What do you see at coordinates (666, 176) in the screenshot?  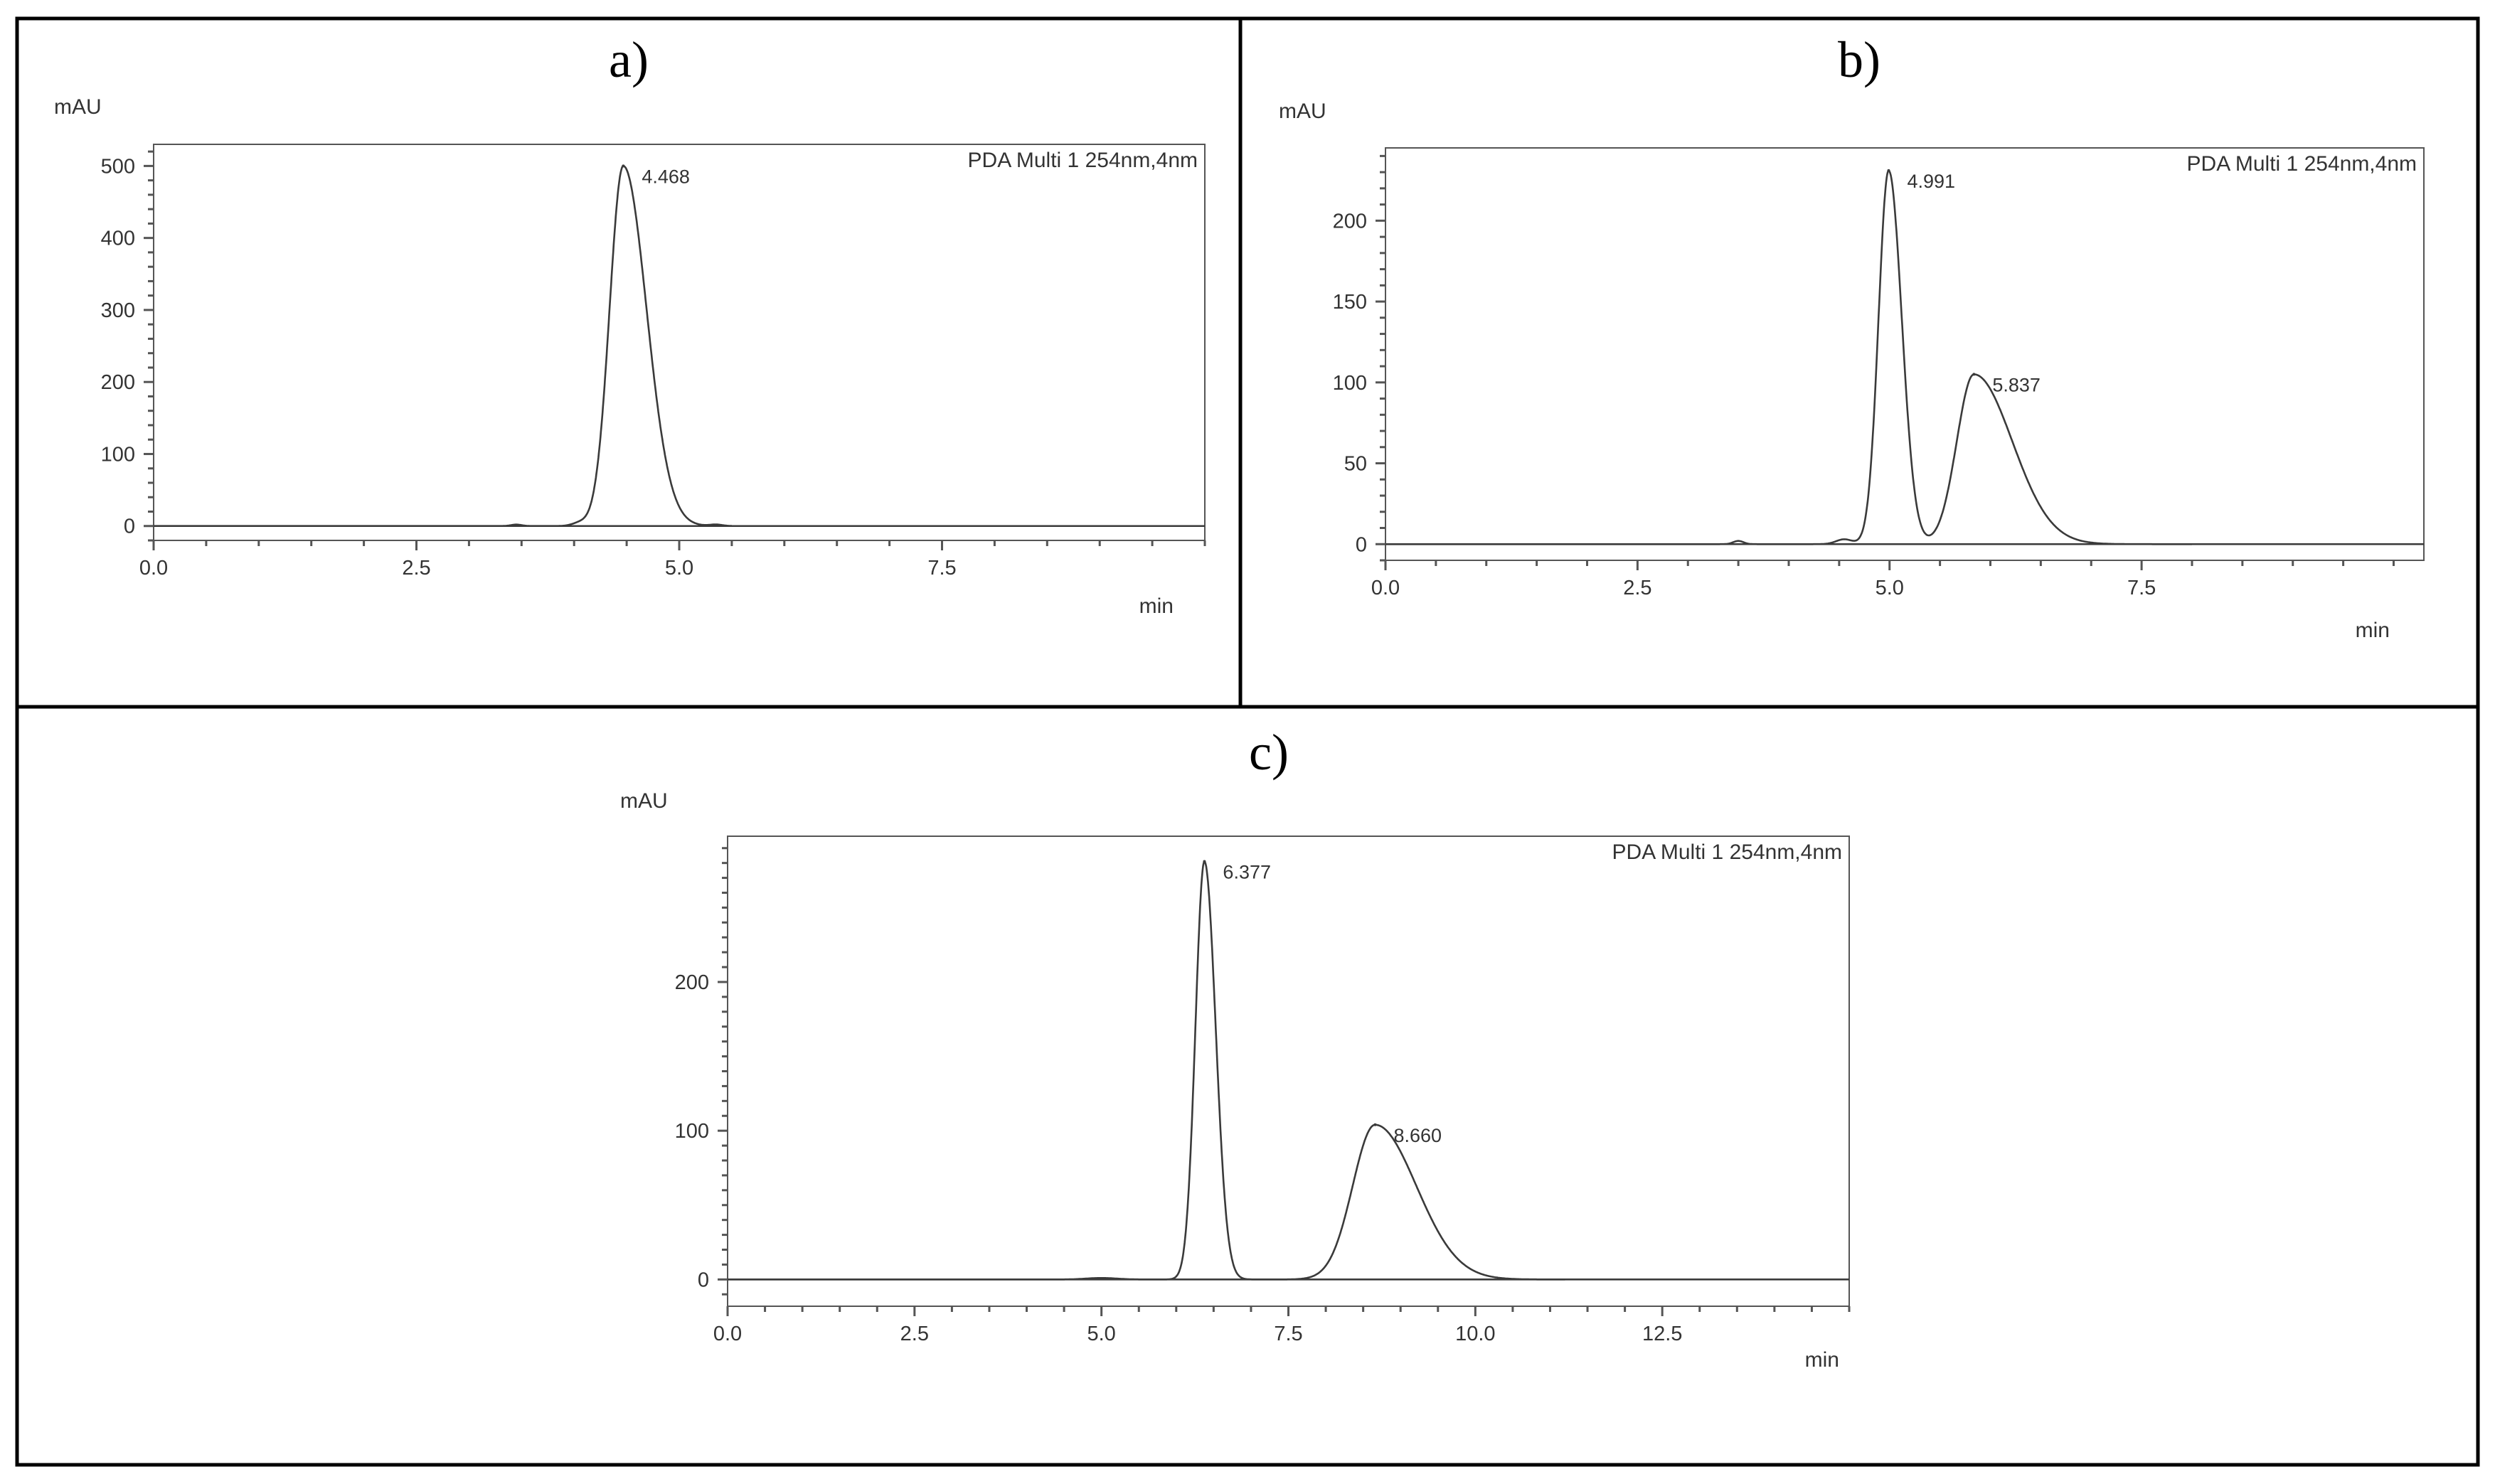 I see `peak-label: 4.468` at bounding box center [666, 176].